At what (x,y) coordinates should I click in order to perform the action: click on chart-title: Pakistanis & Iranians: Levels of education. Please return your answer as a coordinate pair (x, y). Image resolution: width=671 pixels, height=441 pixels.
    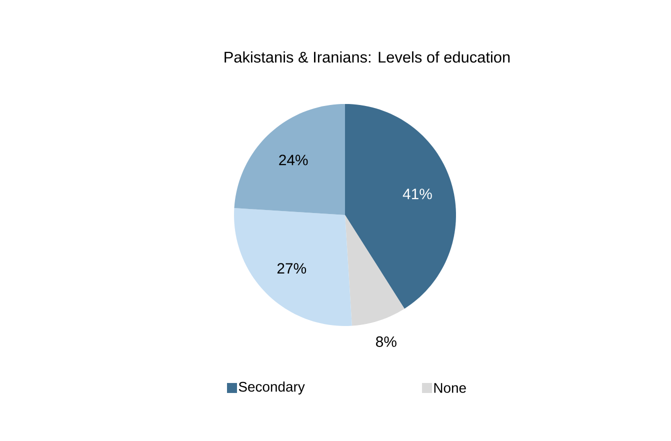
    Looking at the image, I should click on (367, 57).